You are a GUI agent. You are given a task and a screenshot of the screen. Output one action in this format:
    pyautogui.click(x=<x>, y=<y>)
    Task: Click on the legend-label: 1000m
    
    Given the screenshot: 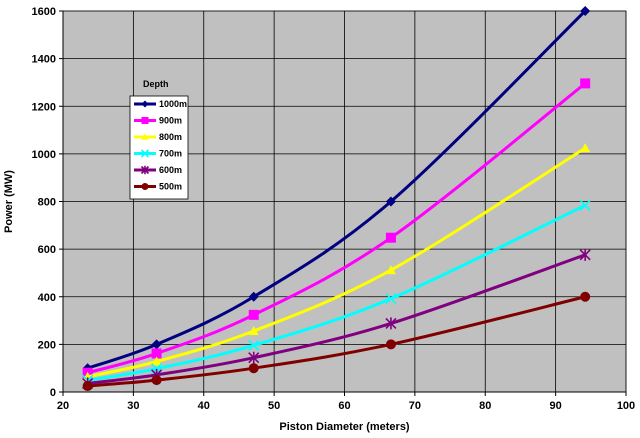 What is the action you would take?
    pyautogui.click(x=173, y=104)
    